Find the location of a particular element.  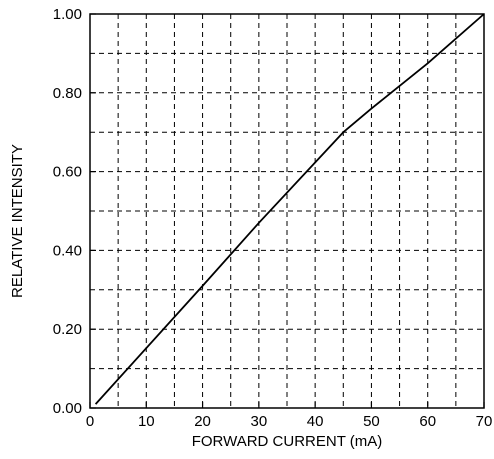

y-axis-title: RELATIVE INTENSITY is located at coordinates (17, 221).